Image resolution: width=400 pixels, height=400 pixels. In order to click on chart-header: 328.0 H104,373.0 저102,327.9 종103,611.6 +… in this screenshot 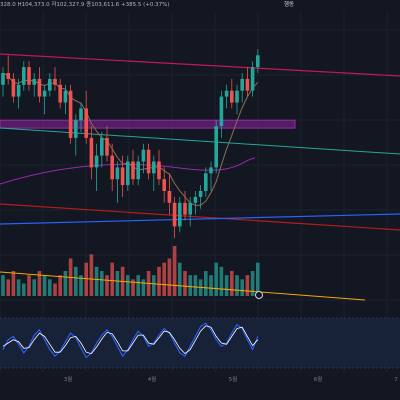, I will do `click(200, 6)`.